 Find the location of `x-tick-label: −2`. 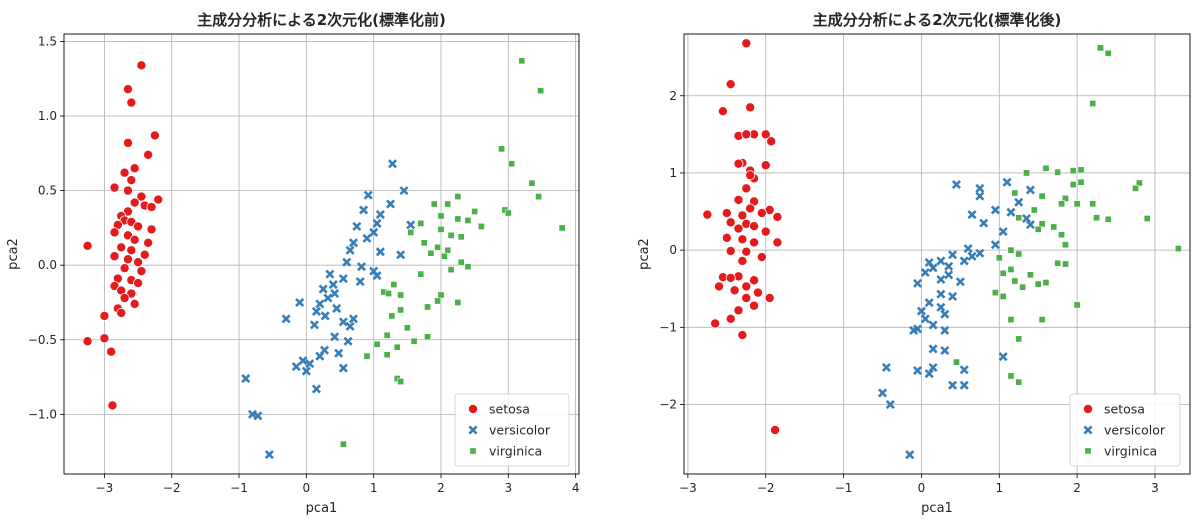

x-tick-label: −2 is located at coordinates (766, 488).